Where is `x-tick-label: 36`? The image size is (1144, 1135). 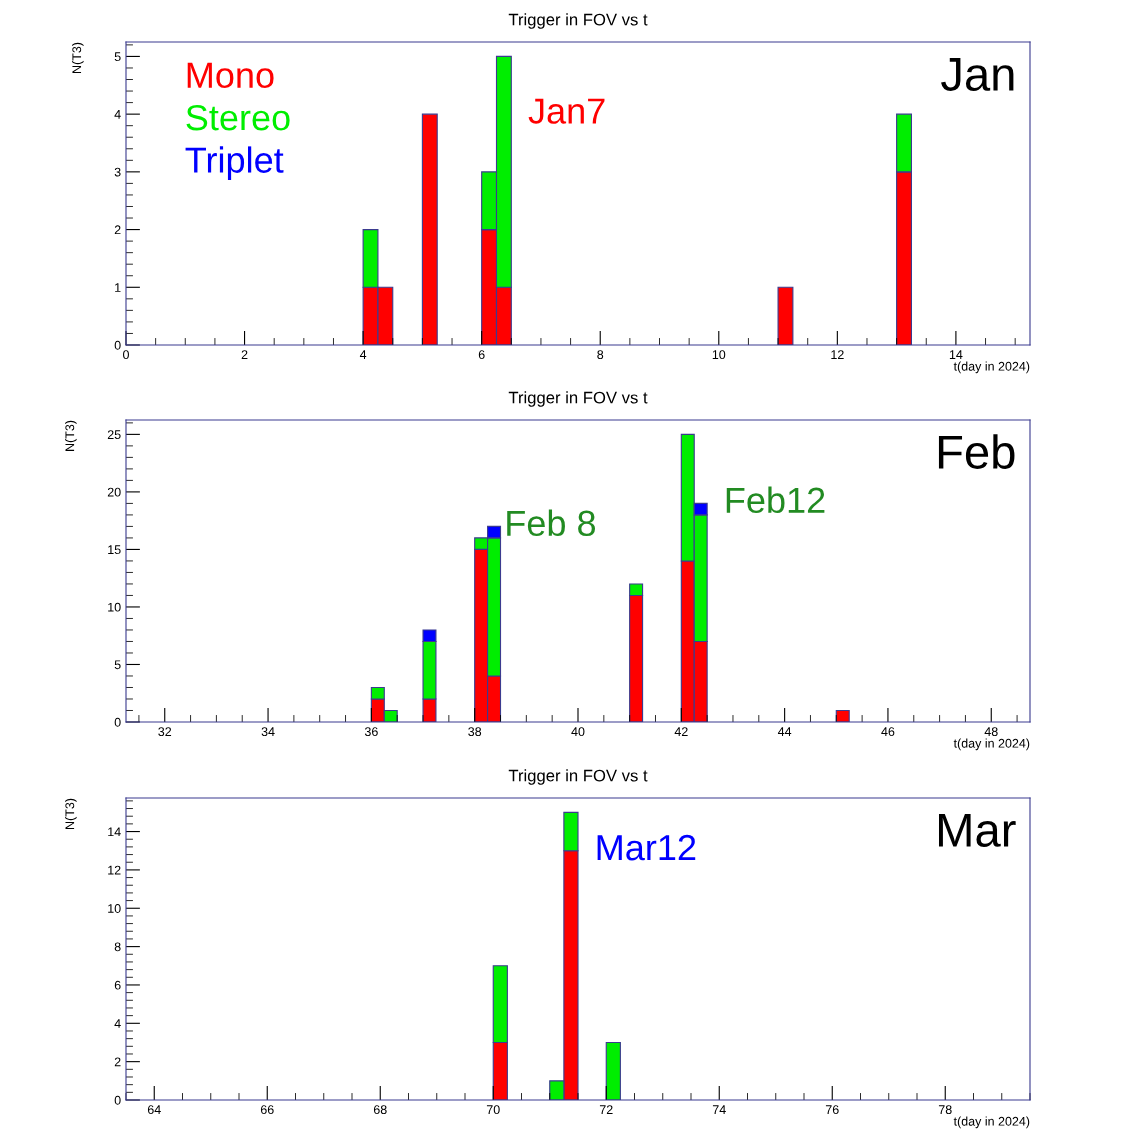 x-tick-label: 36 is located at coordinates (371, 732).